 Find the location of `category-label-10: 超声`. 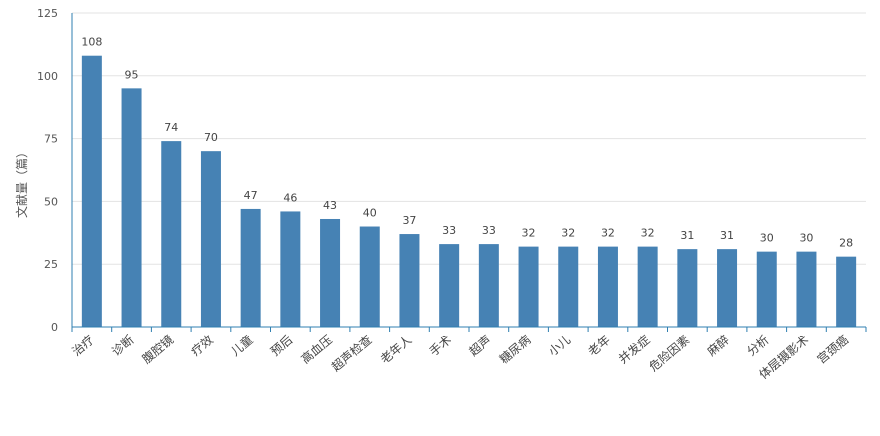

category-label-10: 超声 is located at coordinates (480, 345).